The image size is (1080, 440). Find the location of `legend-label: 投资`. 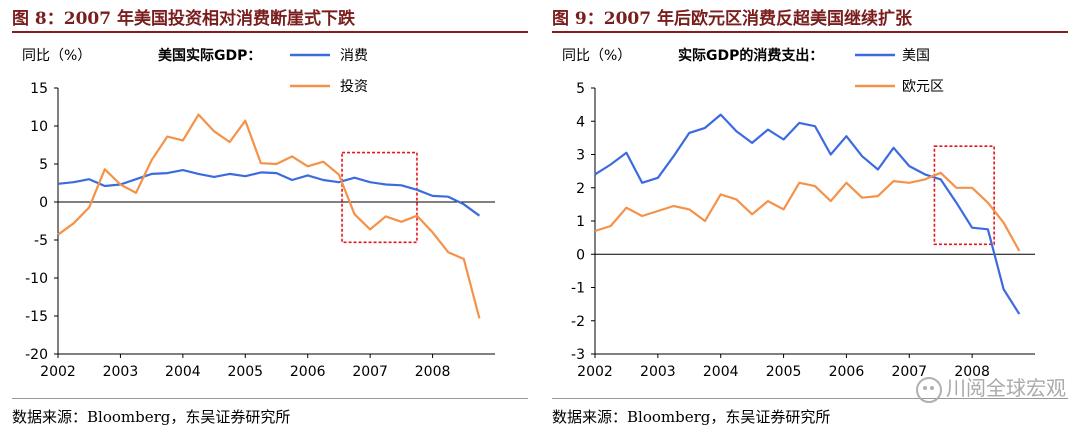

legend-label: 投资 is located at coordinates (354, 87).